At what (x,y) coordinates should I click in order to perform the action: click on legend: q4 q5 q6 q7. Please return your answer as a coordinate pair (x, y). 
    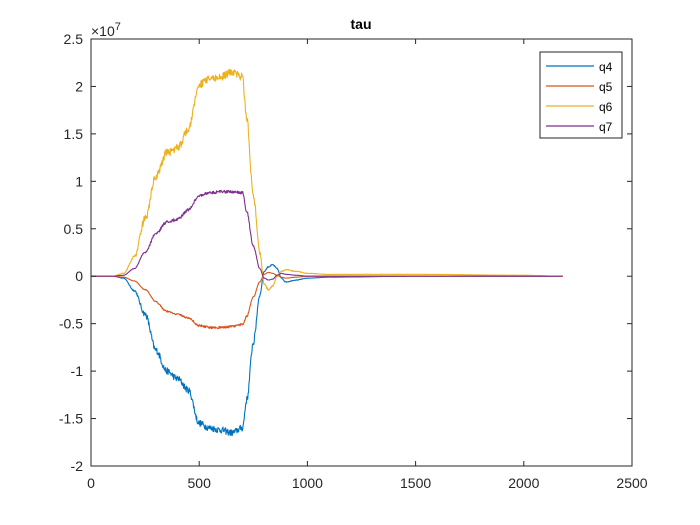
    Looking at the image, I should click on (581, 95).